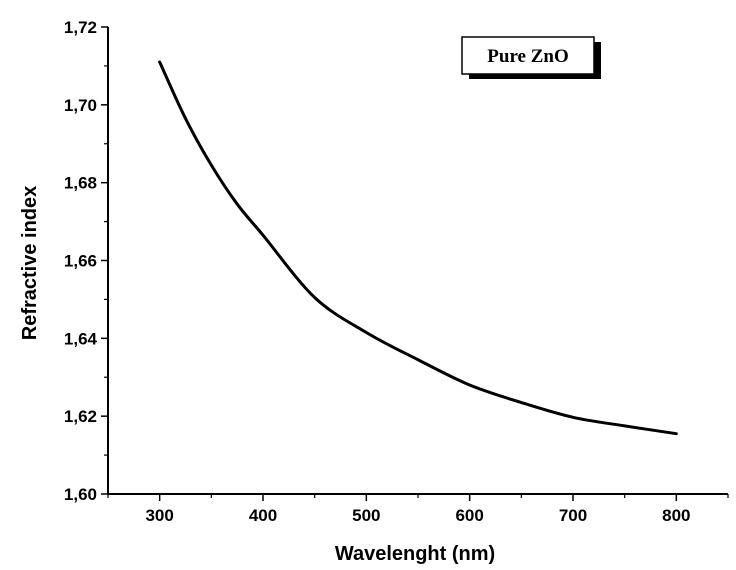 The image size is (736, 570). Describe the element at coordinates (573, 515) in the screenshot. I see `x-tick-label: 700` at that location.